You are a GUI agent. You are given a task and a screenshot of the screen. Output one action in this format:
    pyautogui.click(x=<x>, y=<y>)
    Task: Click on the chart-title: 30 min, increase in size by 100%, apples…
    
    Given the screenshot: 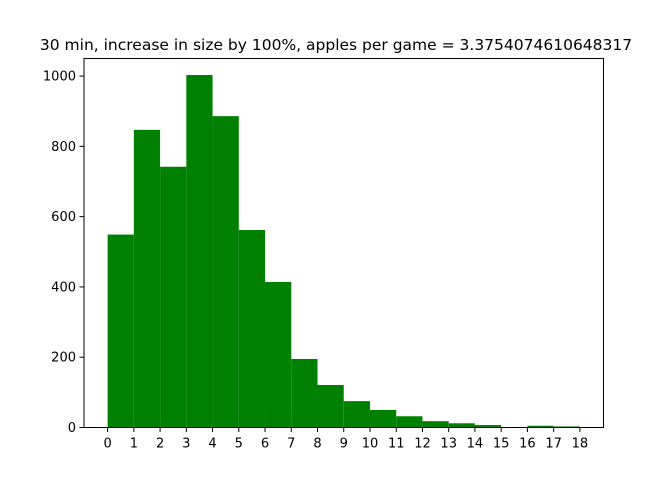 What is the action you would take?
    pyautogui.click(x=336, y=45)
    